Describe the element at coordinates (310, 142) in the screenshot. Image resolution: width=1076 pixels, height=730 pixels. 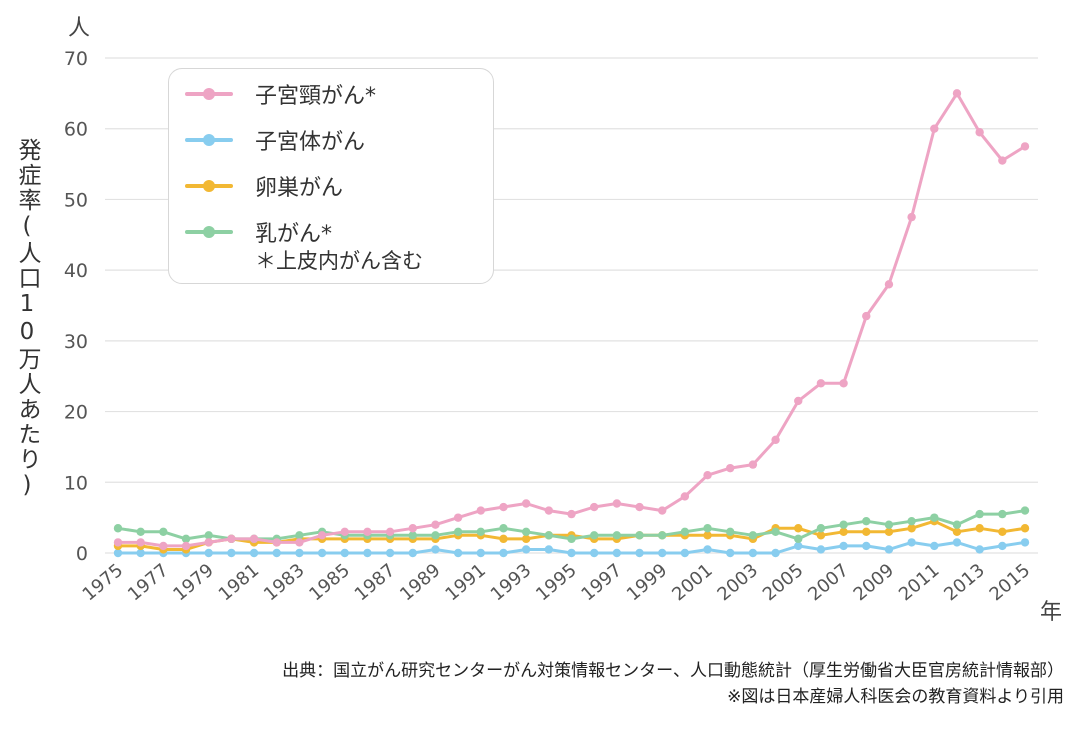
I see `legend-label-endometrial: 子宮体がん` at that location.